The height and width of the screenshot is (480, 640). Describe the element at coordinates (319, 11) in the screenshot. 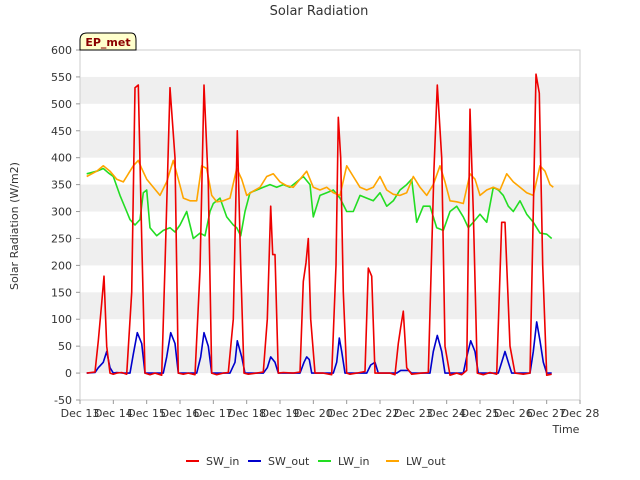

I see `chart-title: Solar Radiation` at that location.